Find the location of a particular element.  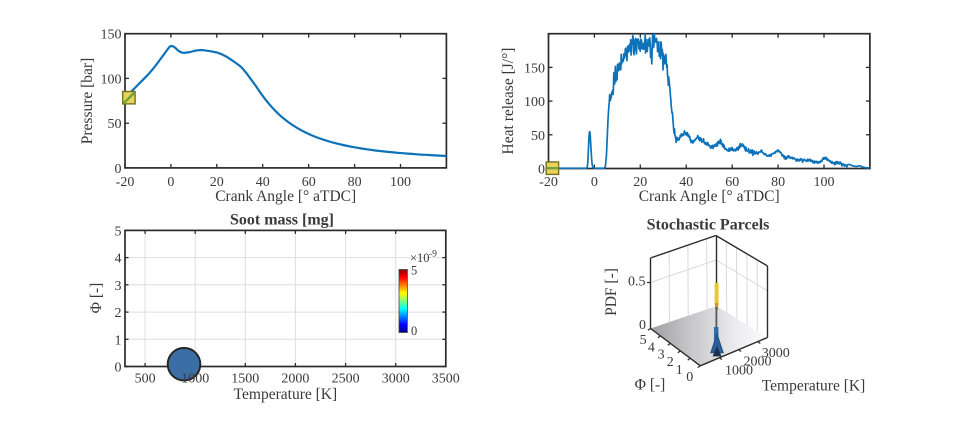

svg-text: 500 is located at coordinates (145, 379).